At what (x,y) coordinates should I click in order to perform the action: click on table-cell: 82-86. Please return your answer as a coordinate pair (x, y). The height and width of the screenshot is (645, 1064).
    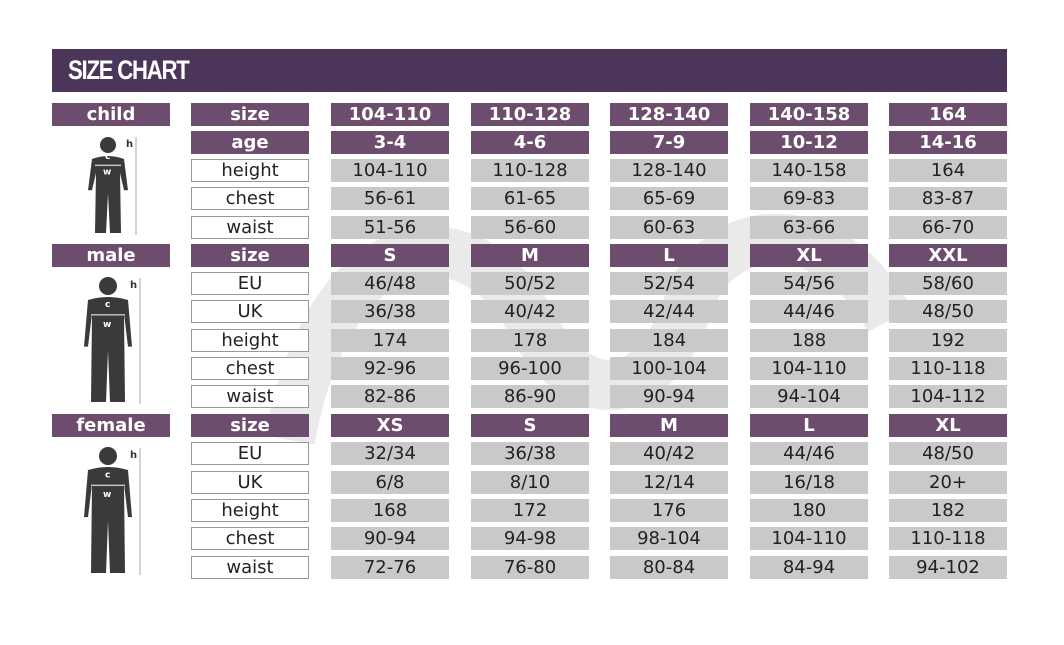
    Looking at the image, I should click on (390, 396).